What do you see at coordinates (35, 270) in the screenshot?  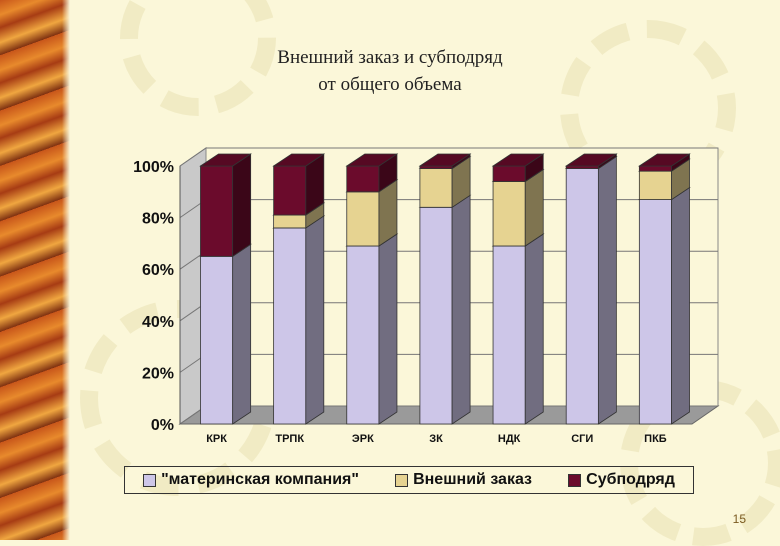 I see `decorative-side-strip` at bounding box center [35, 270].